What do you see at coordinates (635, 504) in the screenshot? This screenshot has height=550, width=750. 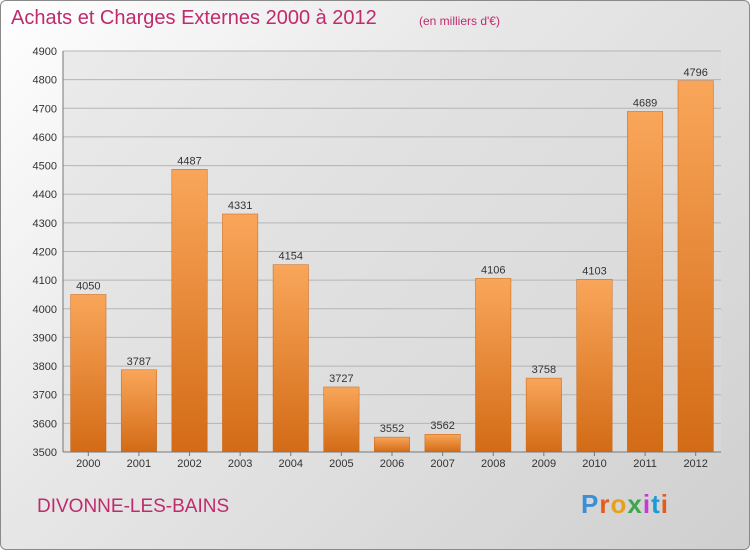 I see `logo-letter: x` at bounding box center [635, 504].